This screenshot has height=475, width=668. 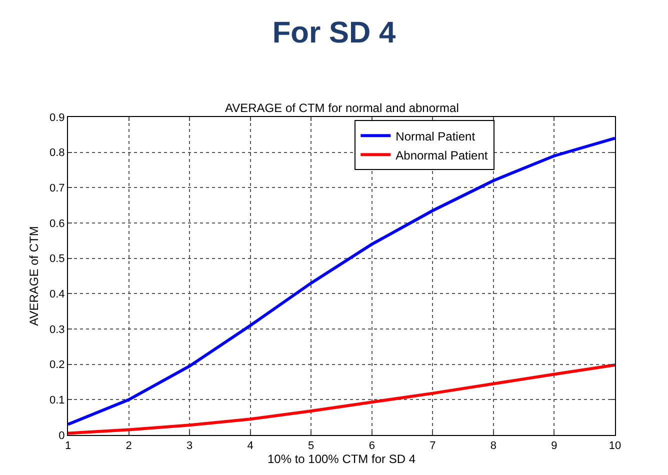 What do you see at coordinates (33, 276) in the screenshot?
I see `y-axis-title: AVERAGE of CTM` at bounding box center [33, 276].